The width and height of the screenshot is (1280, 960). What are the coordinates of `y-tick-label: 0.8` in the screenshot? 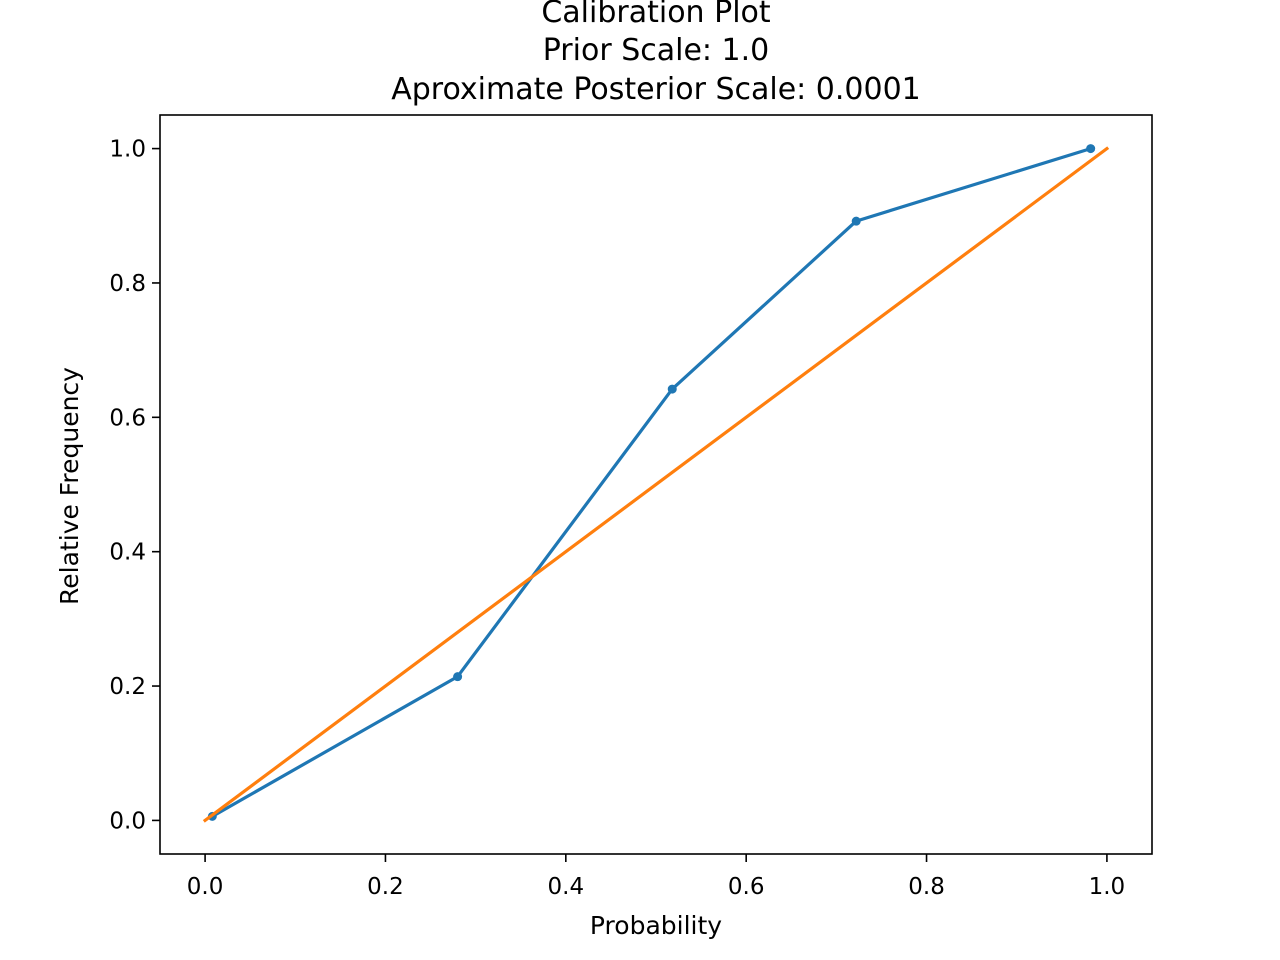 It's located at (127, 284).